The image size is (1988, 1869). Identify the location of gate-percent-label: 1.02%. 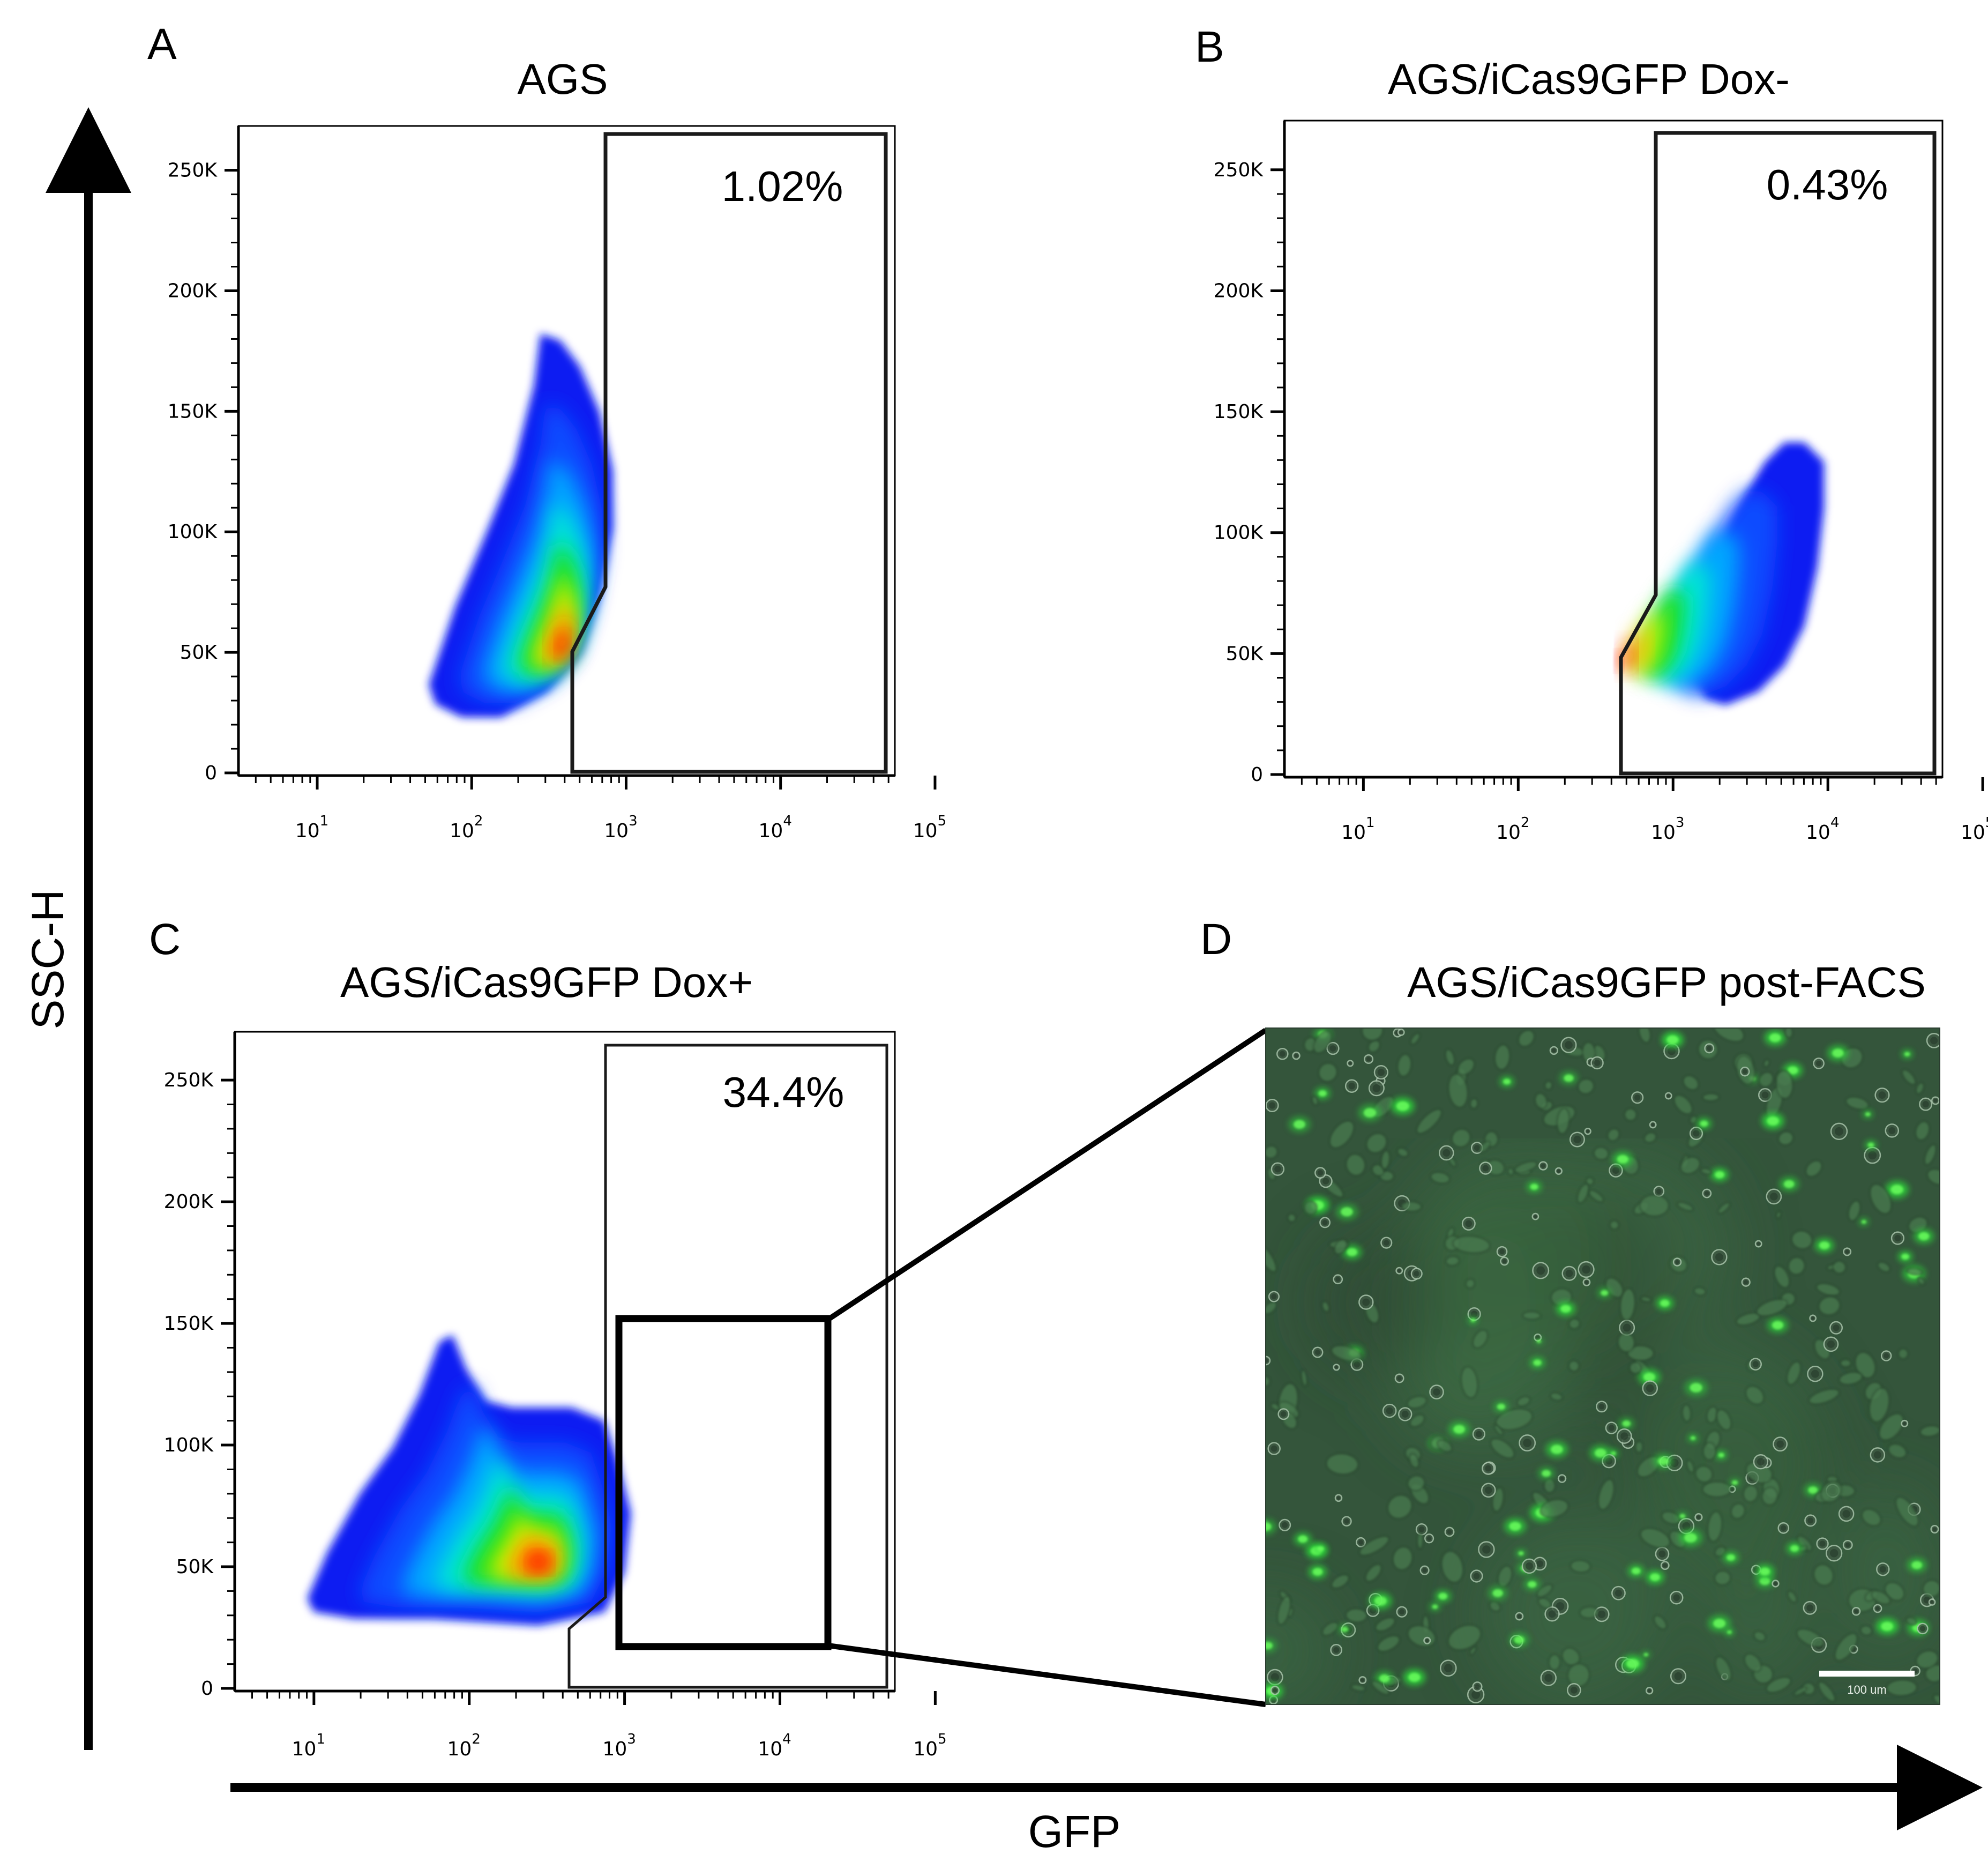
(782, 186).